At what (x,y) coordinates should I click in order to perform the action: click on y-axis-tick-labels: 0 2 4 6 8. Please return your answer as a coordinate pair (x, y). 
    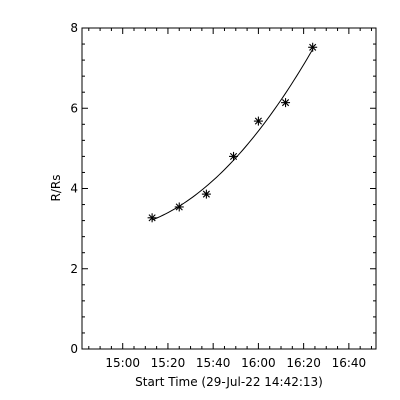
    Looking at the image, I should click on (74, 188).